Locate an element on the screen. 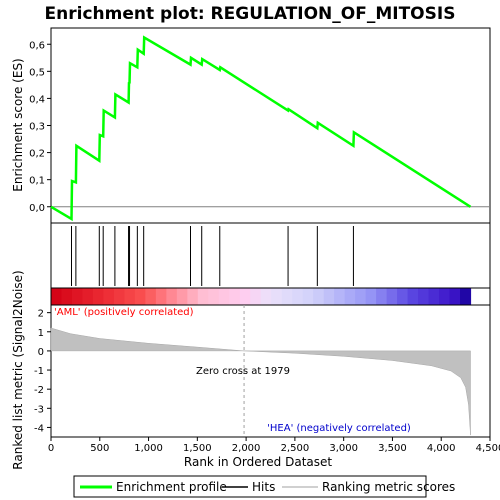  legend-item-ranking-metric-scores: Ranking metric scores is located at coordinates (368, 487).